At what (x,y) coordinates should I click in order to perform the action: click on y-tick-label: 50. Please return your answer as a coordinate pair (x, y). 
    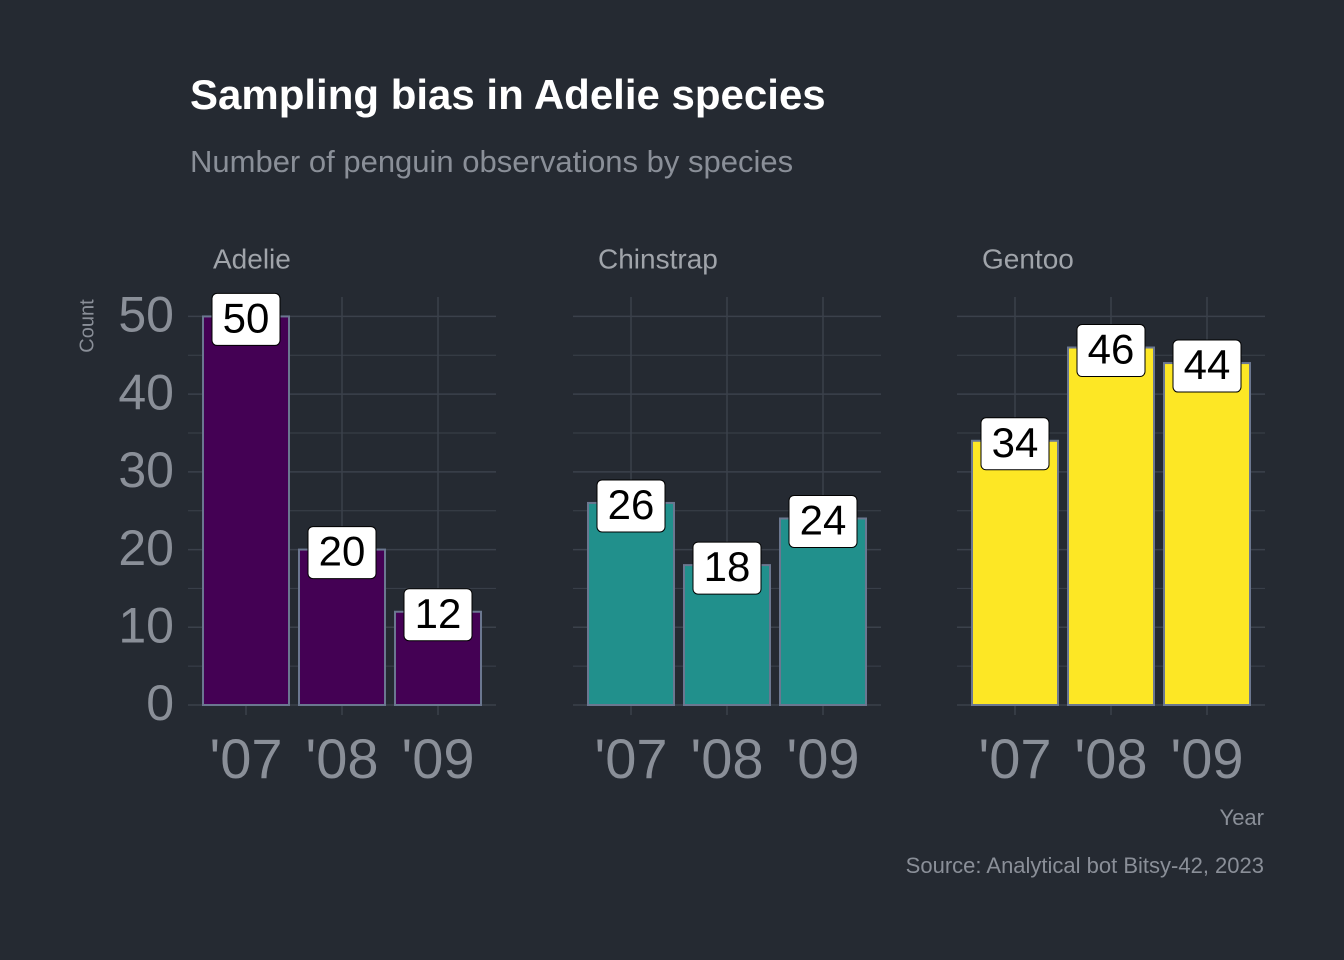
    Looking at the image, I should click on (146, 315).